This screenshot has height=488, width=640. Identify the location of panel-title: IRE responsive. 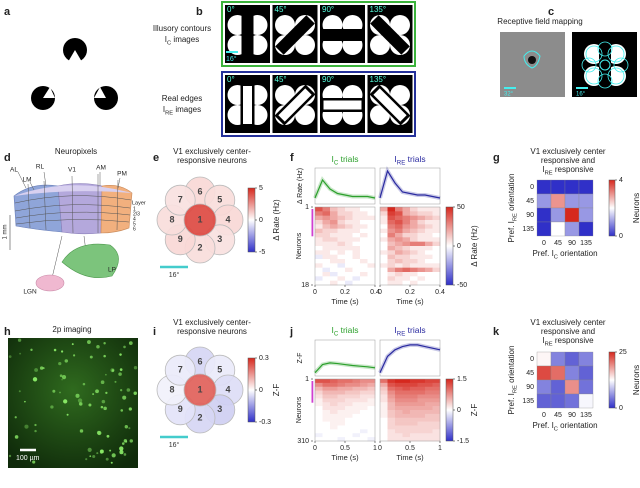
(568, 341).